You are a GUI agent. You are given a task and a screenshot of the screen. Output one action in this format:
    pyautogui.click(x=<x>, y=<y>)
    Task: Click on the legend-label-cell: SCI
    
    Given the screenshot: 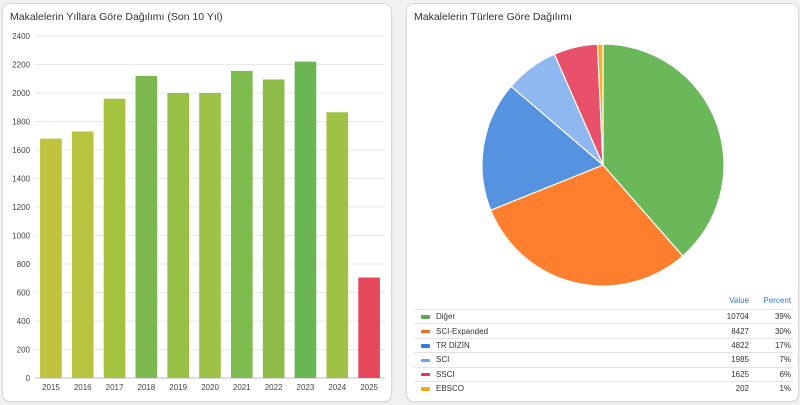 What is the action you would take?
    pyautogui.click(x=555, y=360)
    